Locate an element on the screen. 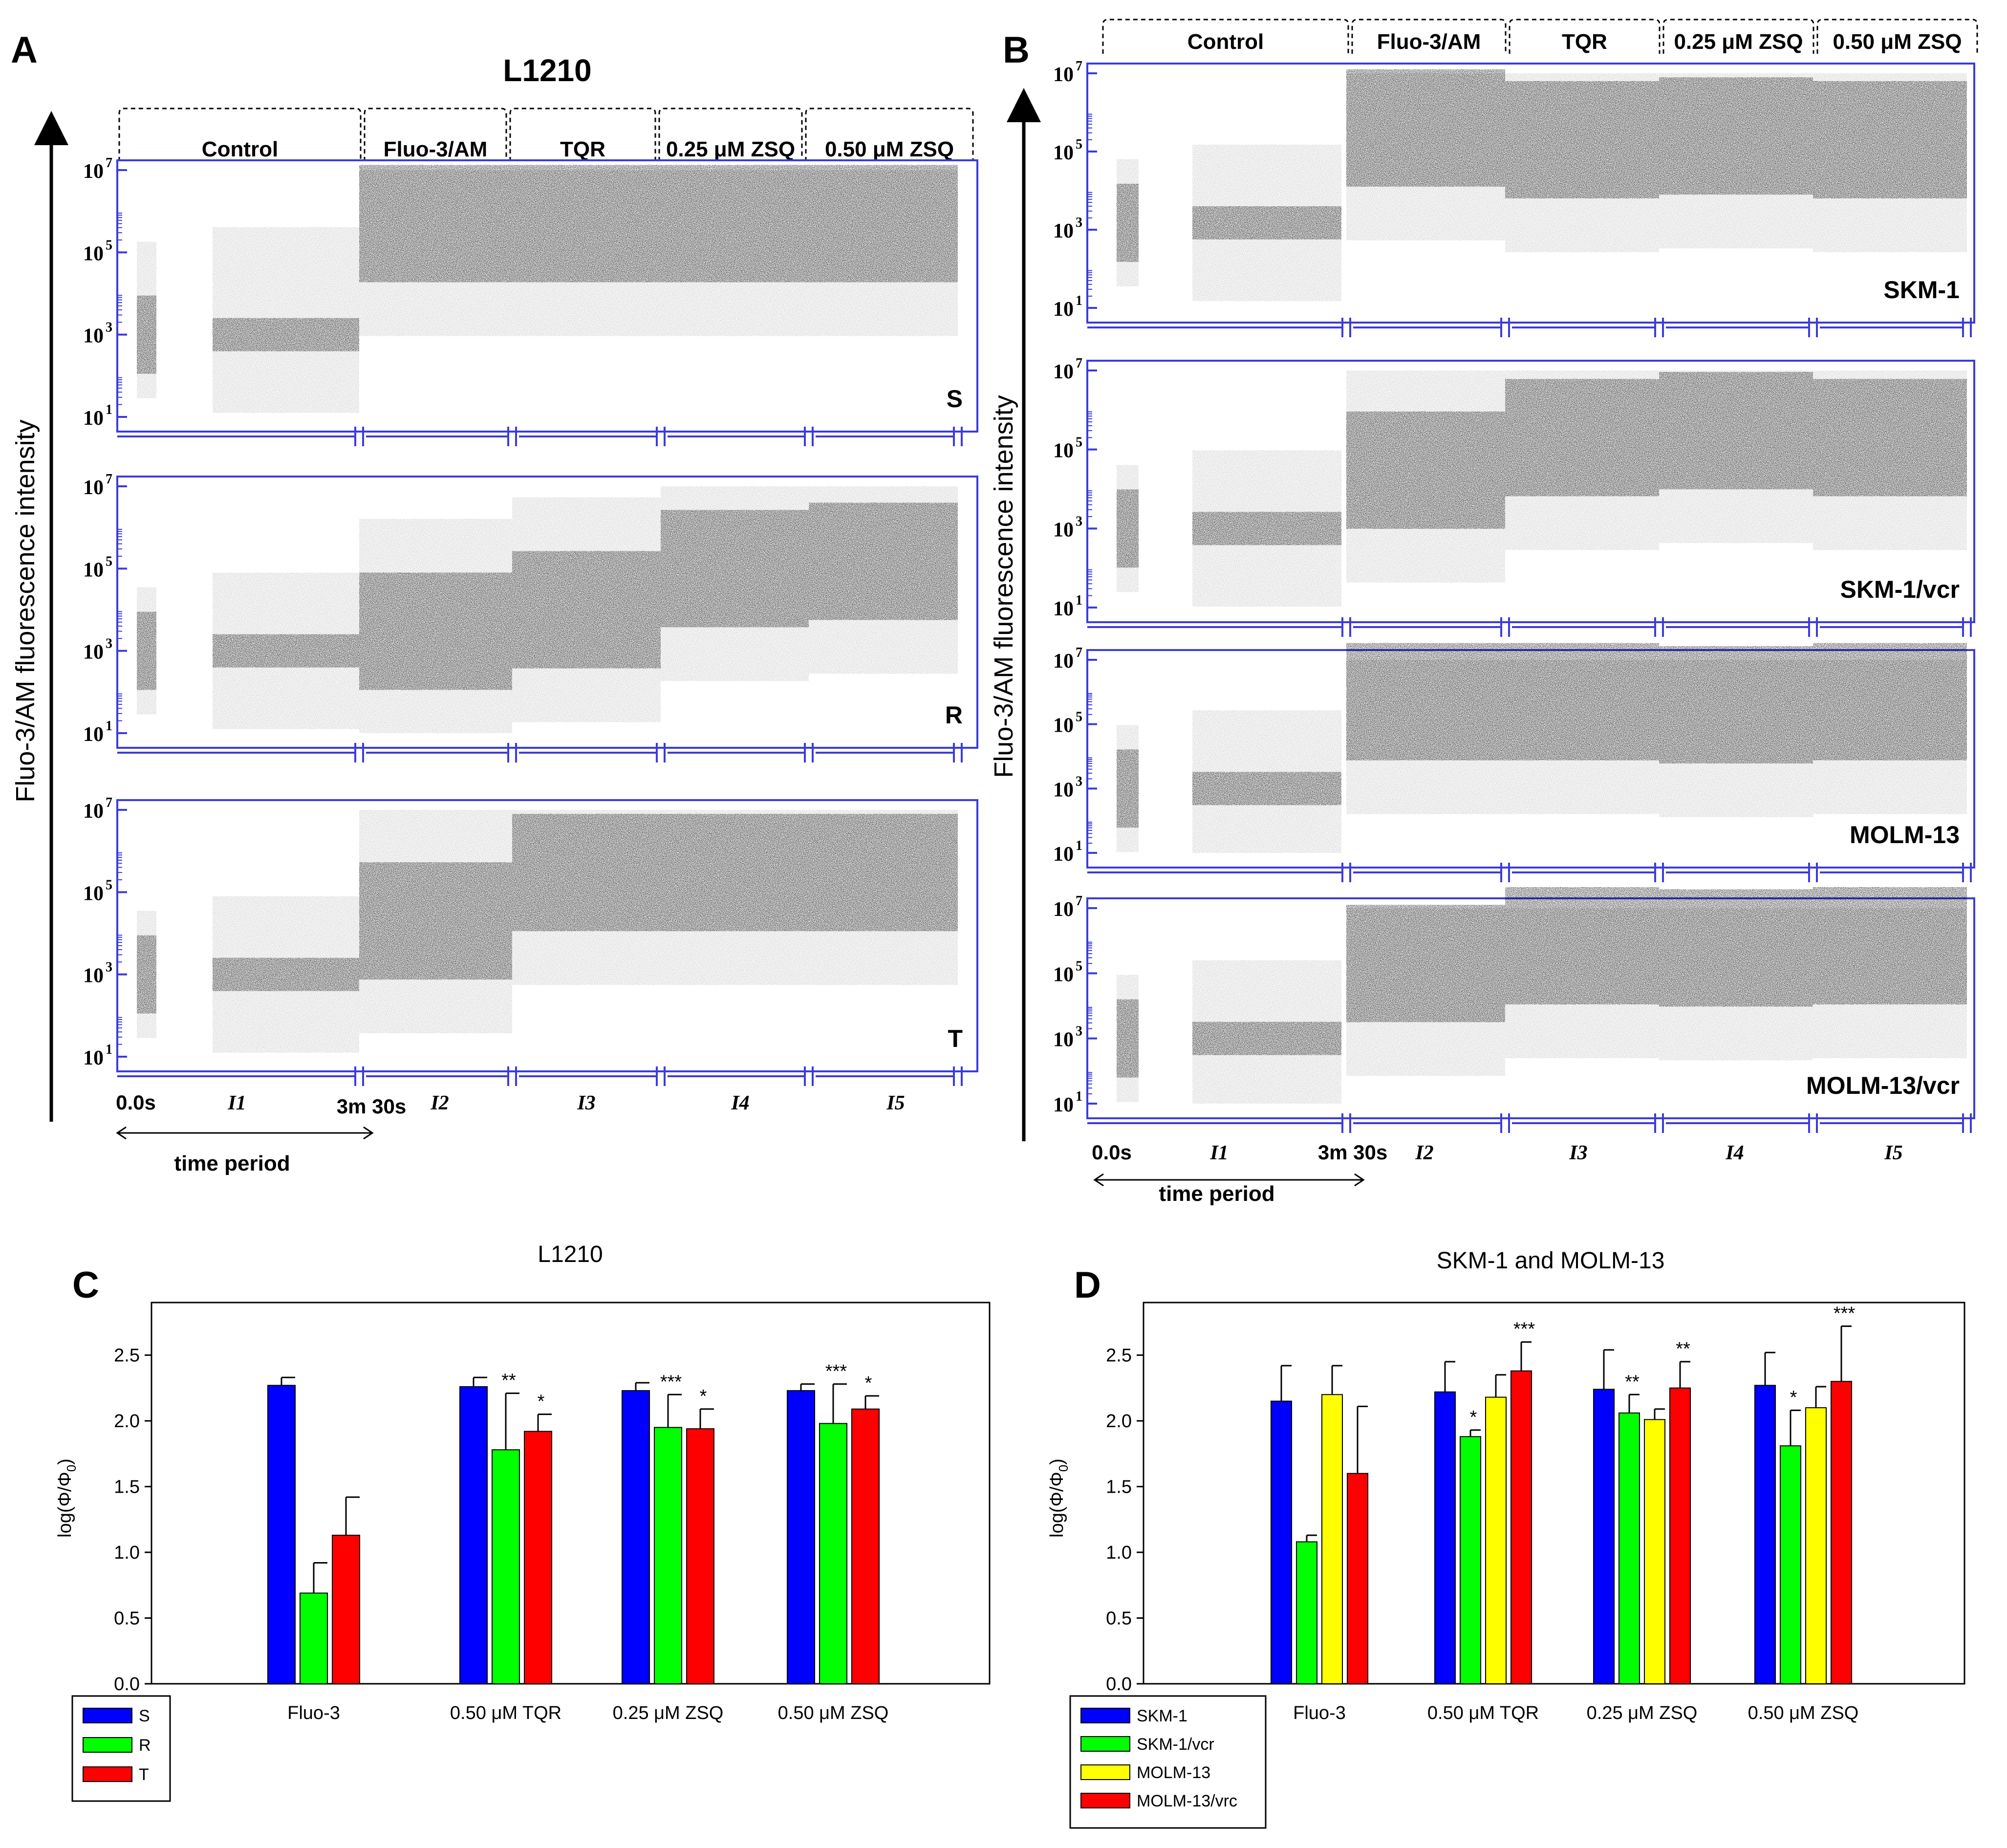 This screenshot has height=1848, width=2007. panel-b-subplot-2-tick-exp-1: 3 is located at coordinates (1079, 781).